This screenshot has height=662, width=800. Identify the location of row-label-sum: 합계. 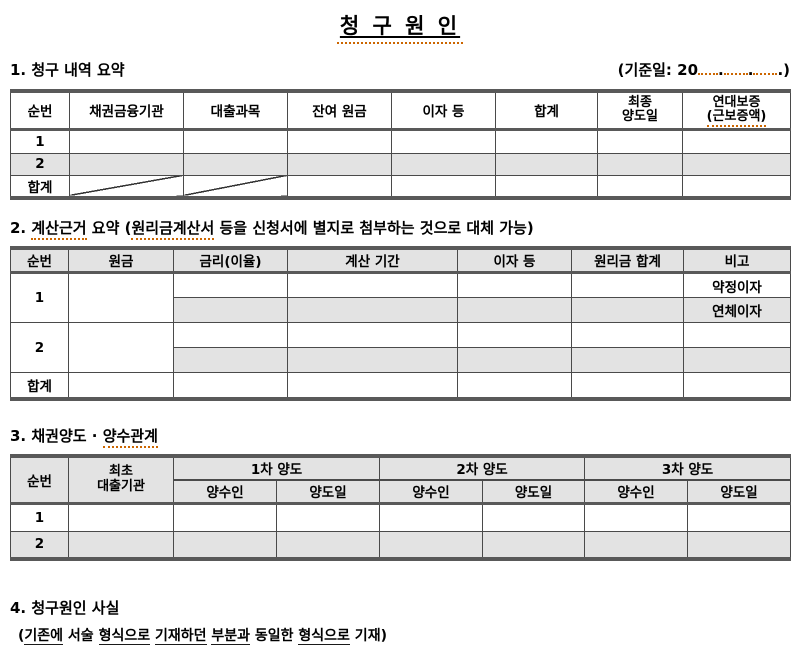
(40, 186).